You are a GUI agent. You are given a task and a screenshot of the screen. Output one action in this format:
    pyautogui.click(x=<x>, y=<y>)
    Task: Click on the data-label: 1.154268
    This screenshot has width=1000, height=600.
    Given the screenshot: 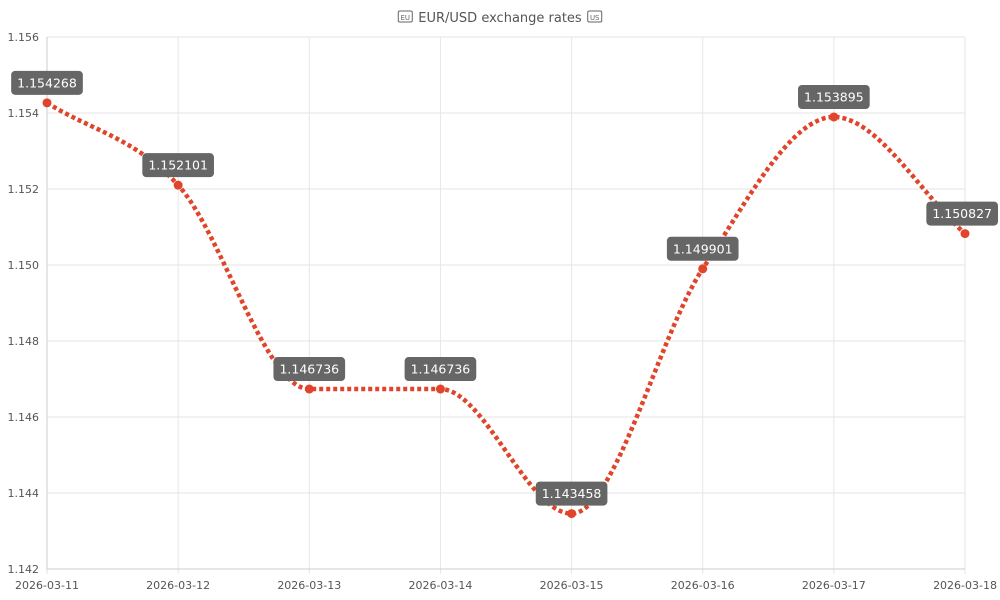 What is the action you would take?
    pyautogui.click(x=47, y=82)
    